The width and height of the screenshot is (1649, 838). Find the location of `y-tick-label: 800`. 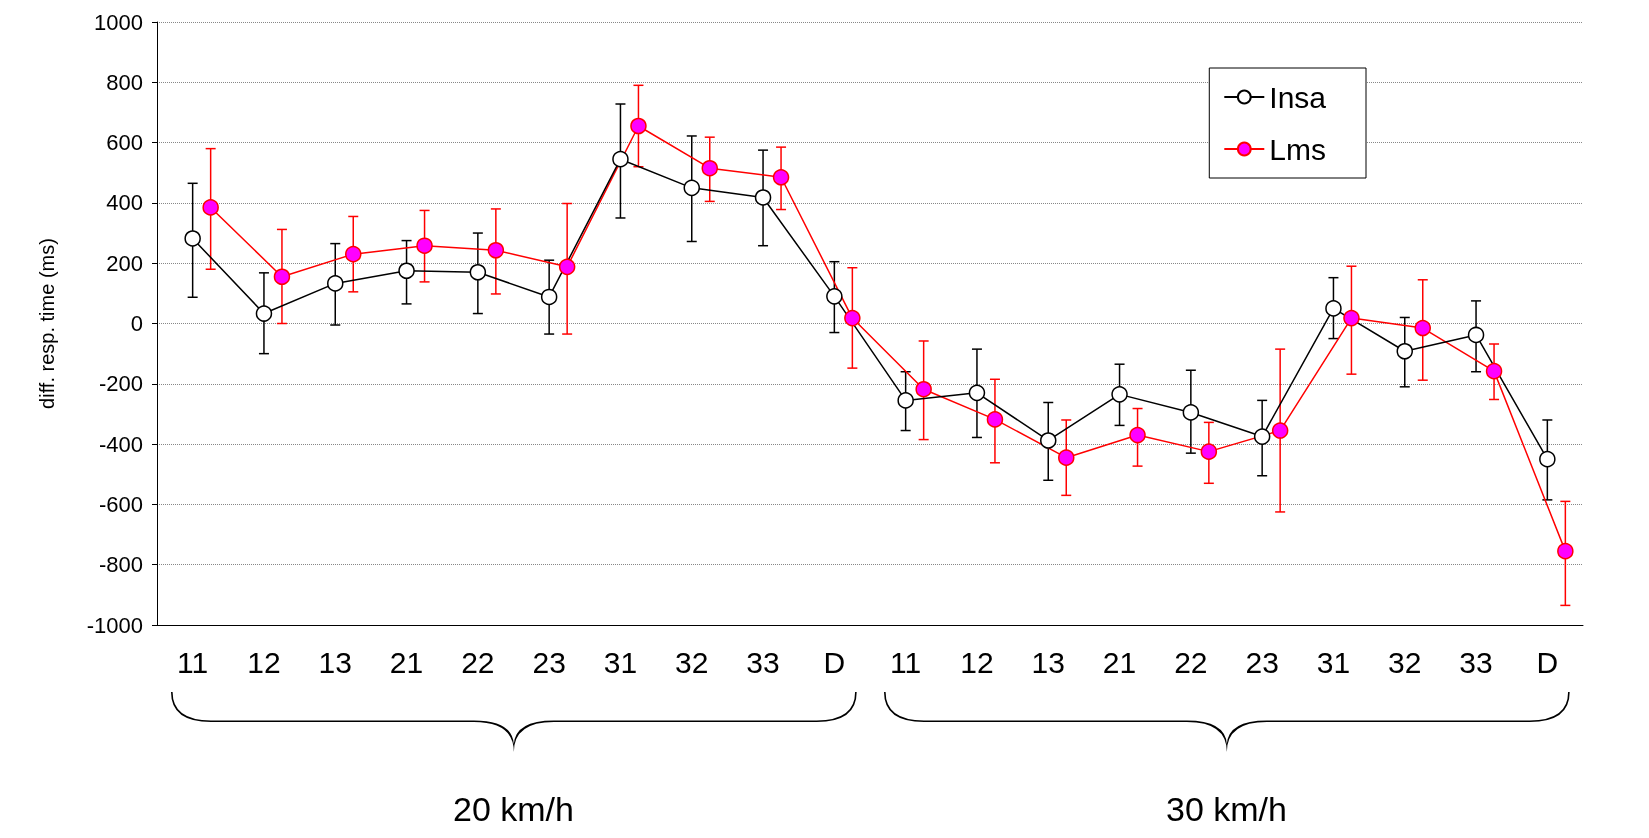

y-tick-label: 800 is located at coordinates (124, 82).